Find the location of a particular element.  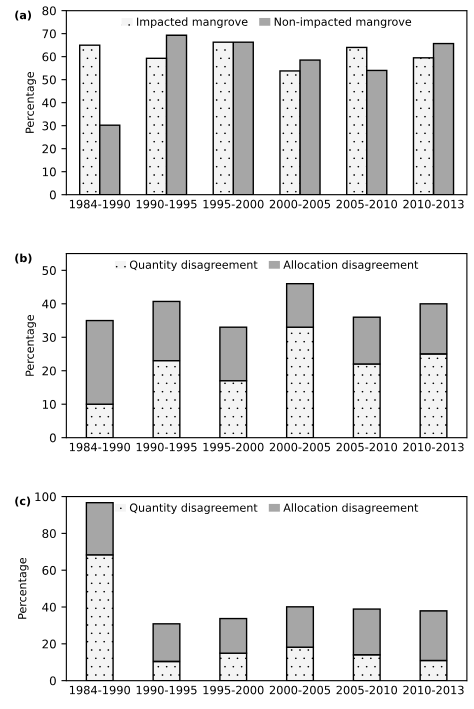

legend-label: Impacted mangrove is located at coordinates (192, 22).